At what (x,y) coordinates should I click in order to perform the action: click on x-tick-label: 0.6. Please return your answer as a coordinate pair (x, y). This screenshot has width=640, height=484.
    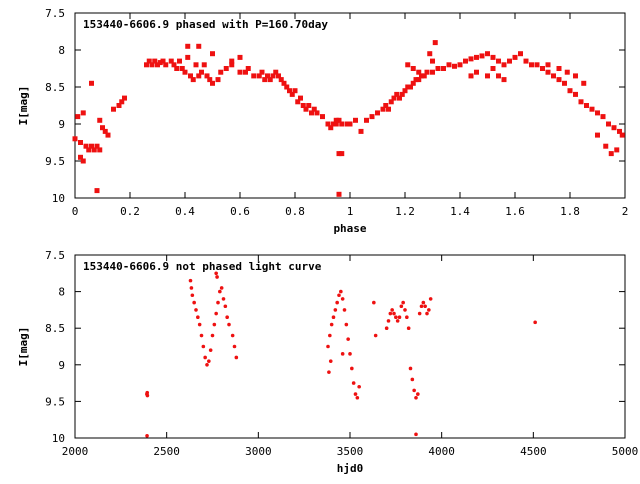
    Looking at the image, I should click on (240, 211).